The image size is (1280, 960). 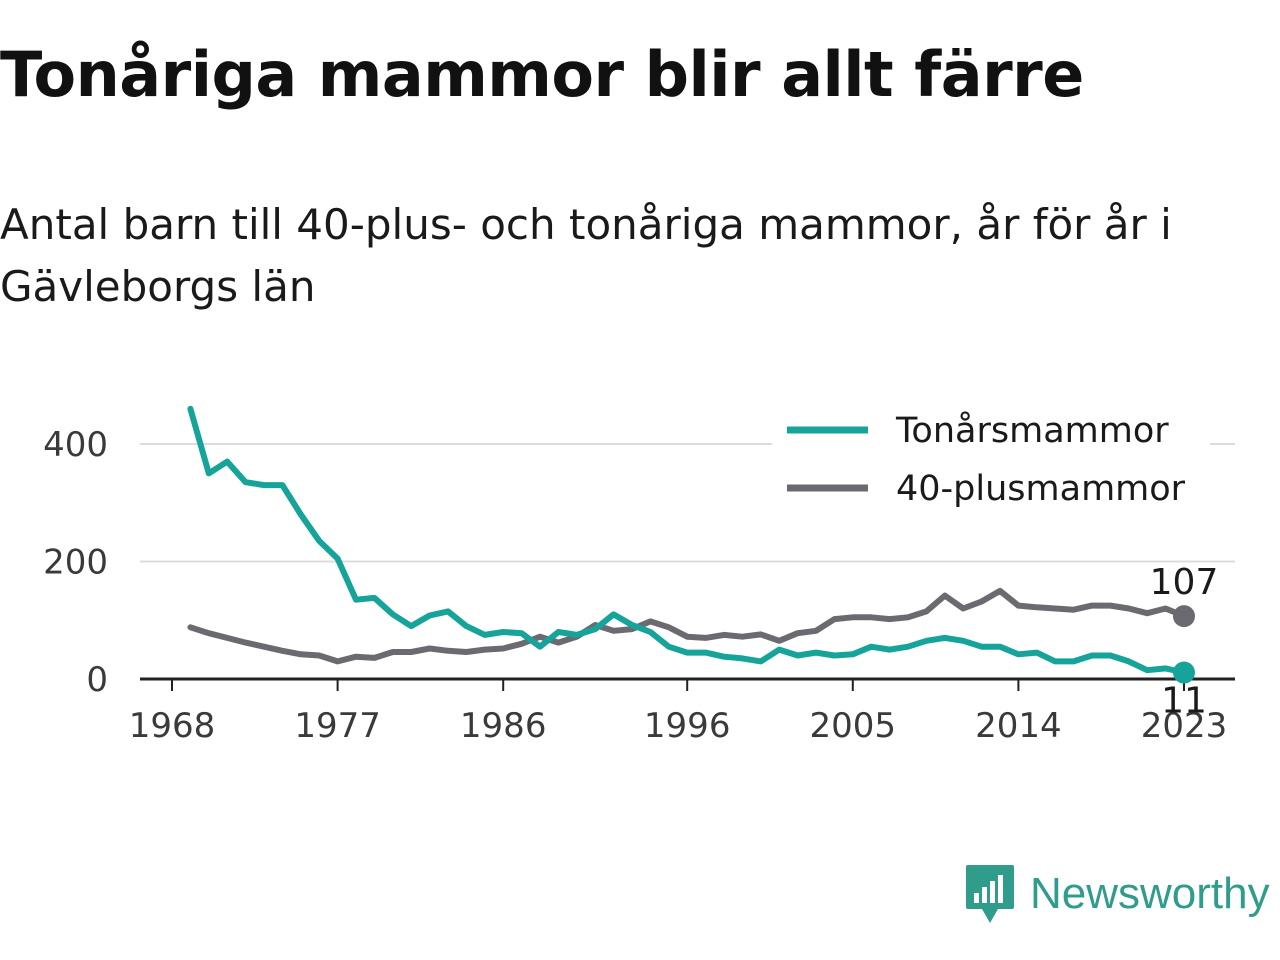 What do you see at coordinates (542, 74) in the screenshot?
I see `chart-title: Tonåriga mammor blir allt färre` at bounding box center [542, 74].